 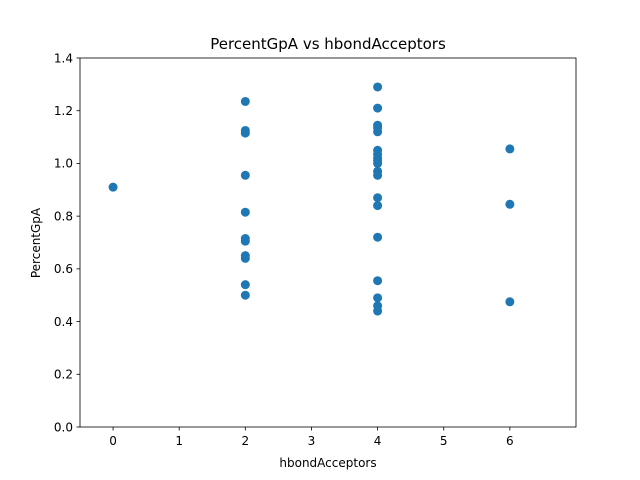 What do you see at coordinates (63, 375) in the screenshot?
I see `y-tick-label: 0.2` at bounding box center [63, 375].